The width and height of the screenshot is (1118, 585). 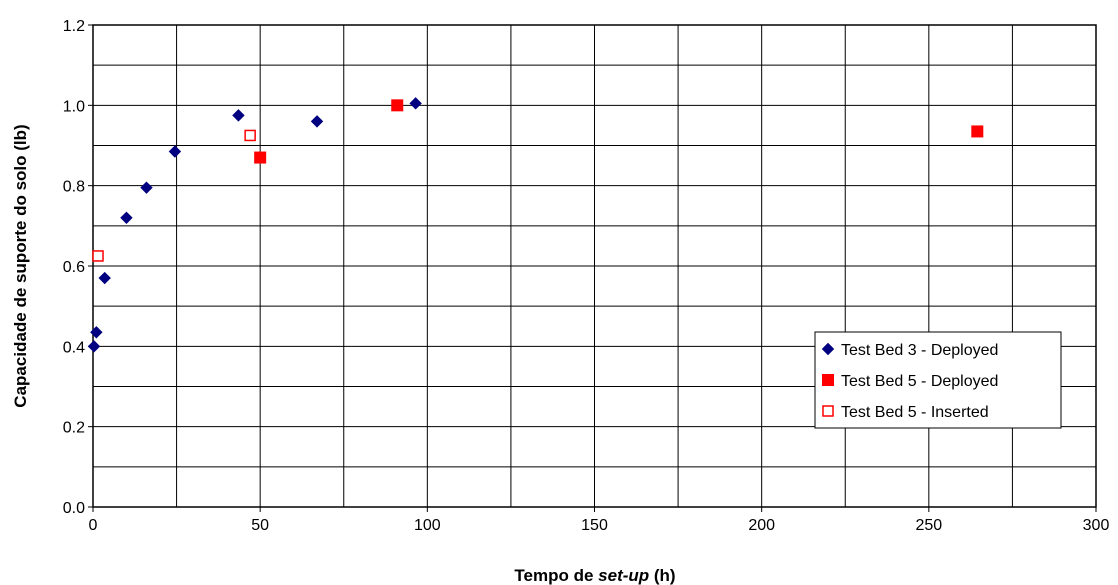 I want to click on x-tick-label: 0, so click(x=93, y=525).